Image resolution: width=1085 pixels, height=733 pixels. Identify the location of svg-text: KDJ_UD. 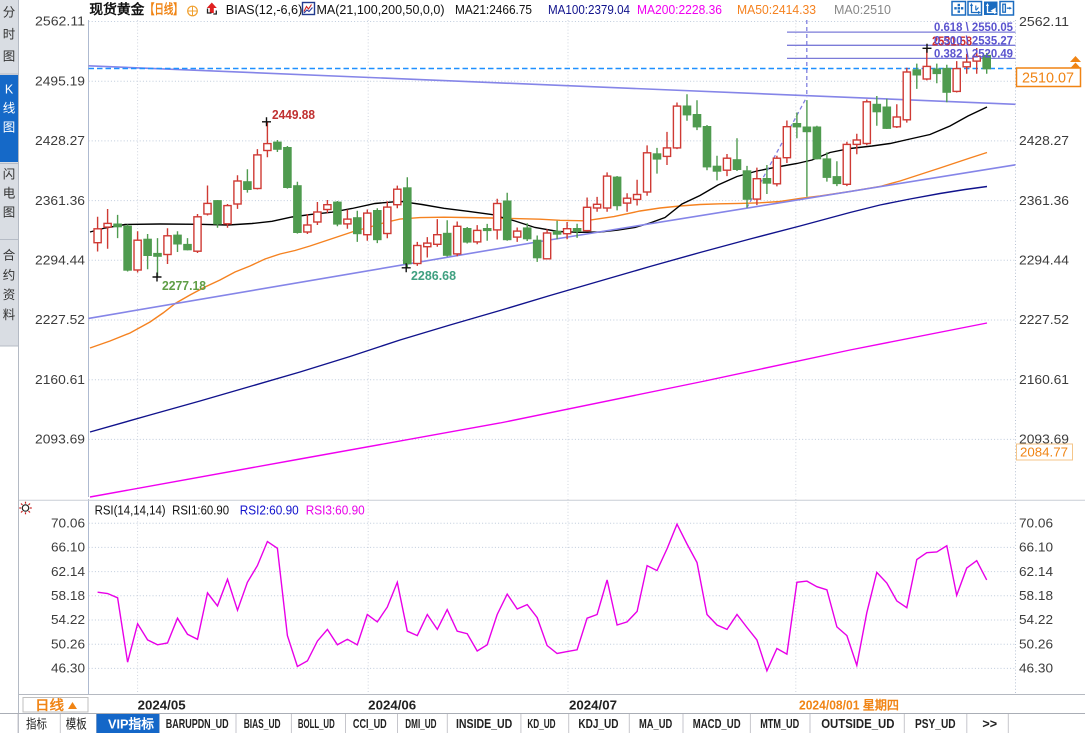
(598, 724).